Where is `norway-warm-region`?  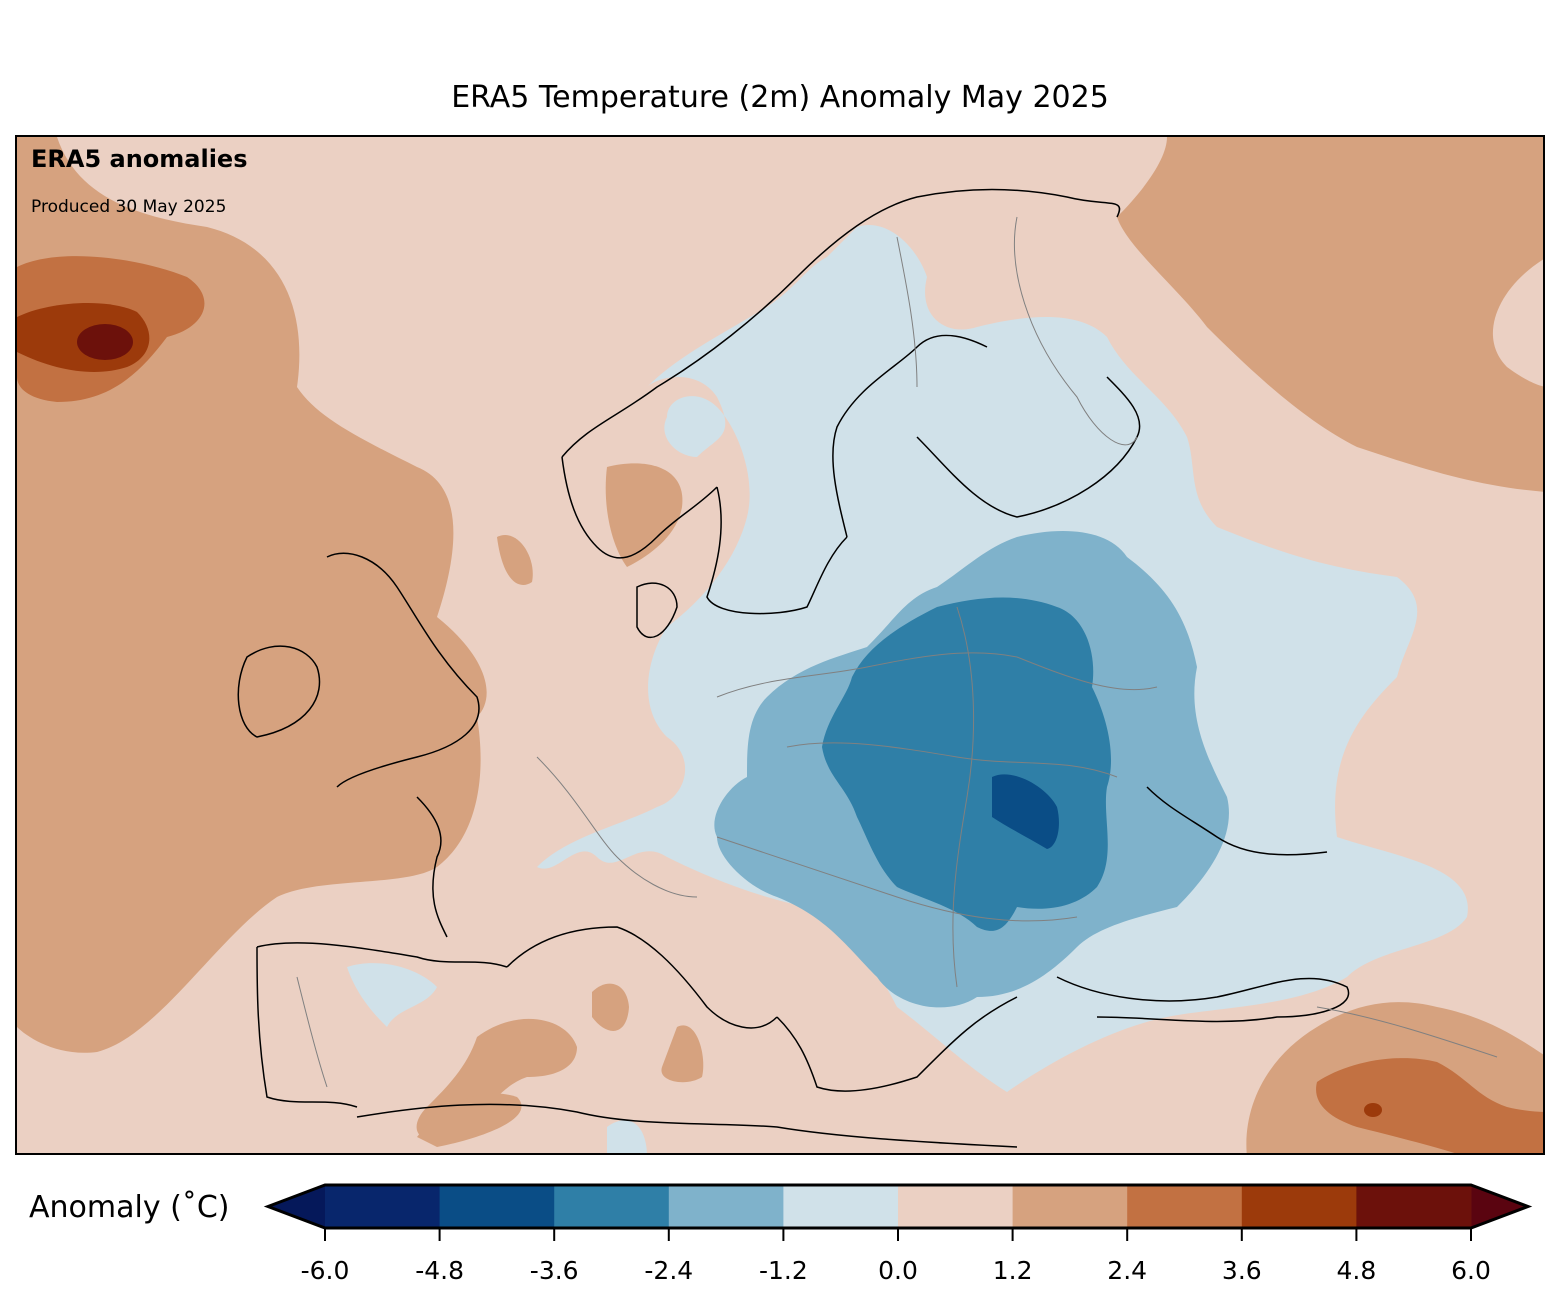
norway-warm-region is located at coordinates (644, 515).